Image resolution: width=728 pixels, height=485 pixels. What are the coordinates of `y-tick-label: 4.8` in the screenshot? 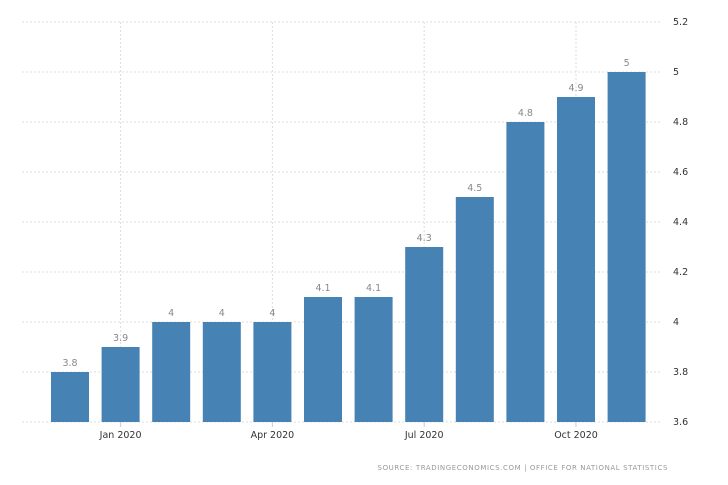 It's located at (680, 122).